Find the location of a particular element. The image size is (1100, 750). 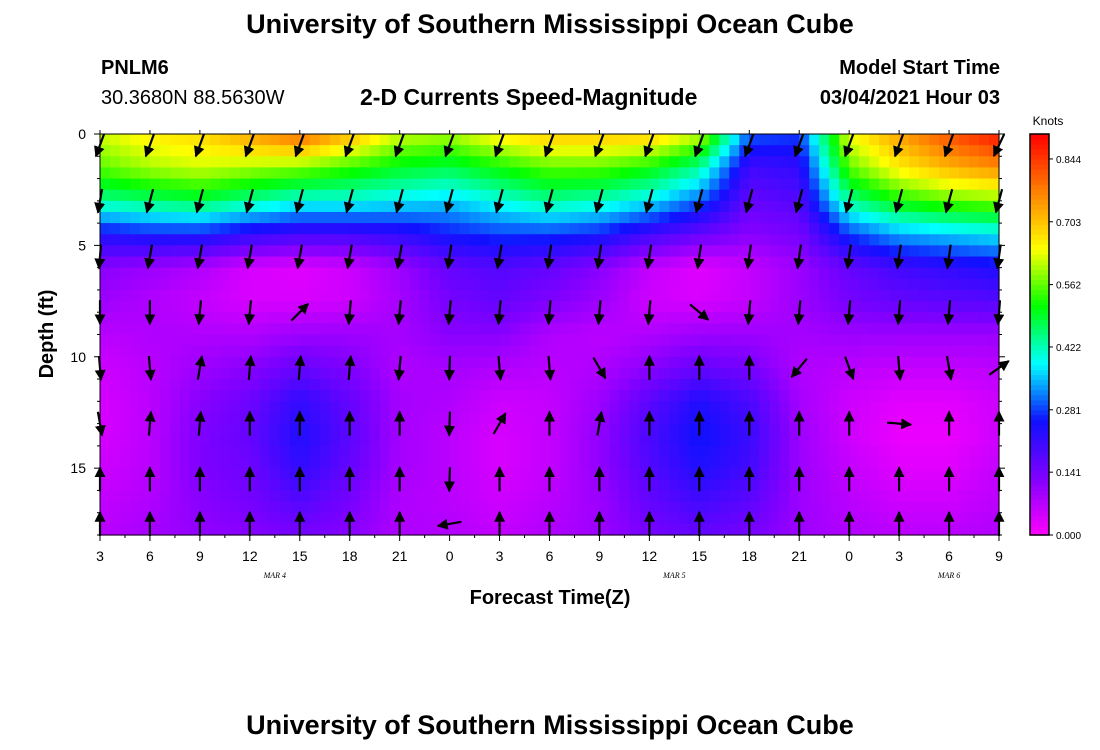

colorbar-frame is located at coordinates (1039, 334).